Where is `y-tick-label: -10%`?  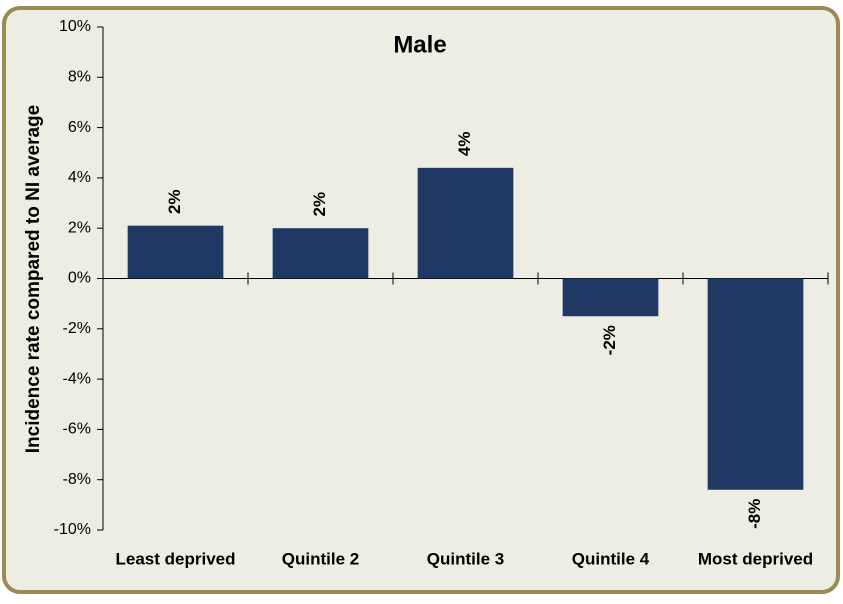 y-tick-label: -10% is located at coordinates (72, 529).